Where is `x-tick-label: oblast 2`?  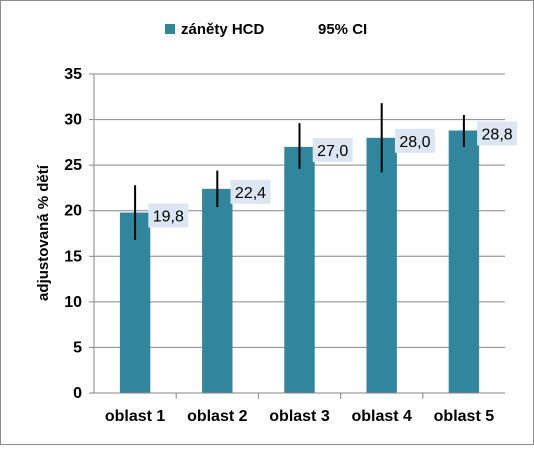 x-tick-label: oblast 2 is located at coordinates (217, 416).